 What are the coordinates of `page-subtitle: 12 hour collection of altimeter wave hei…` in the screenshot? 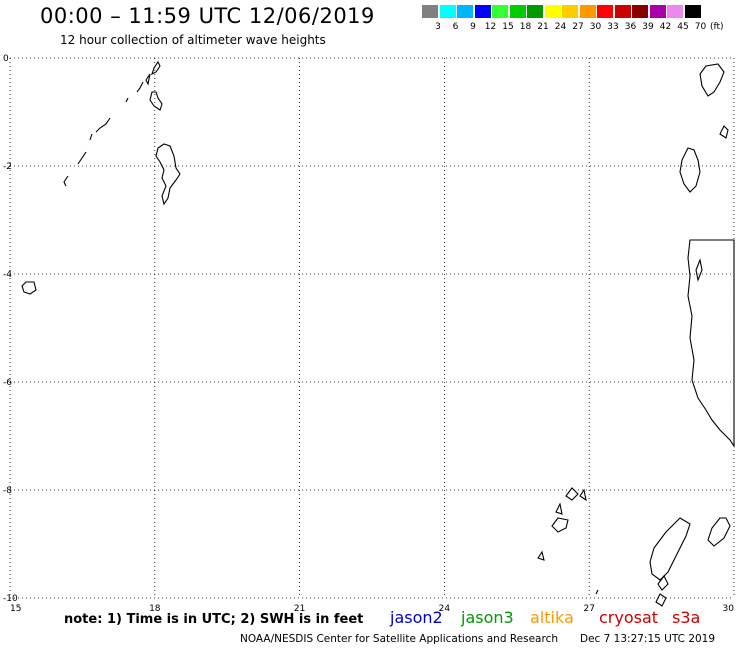 It's located at (193, 40).